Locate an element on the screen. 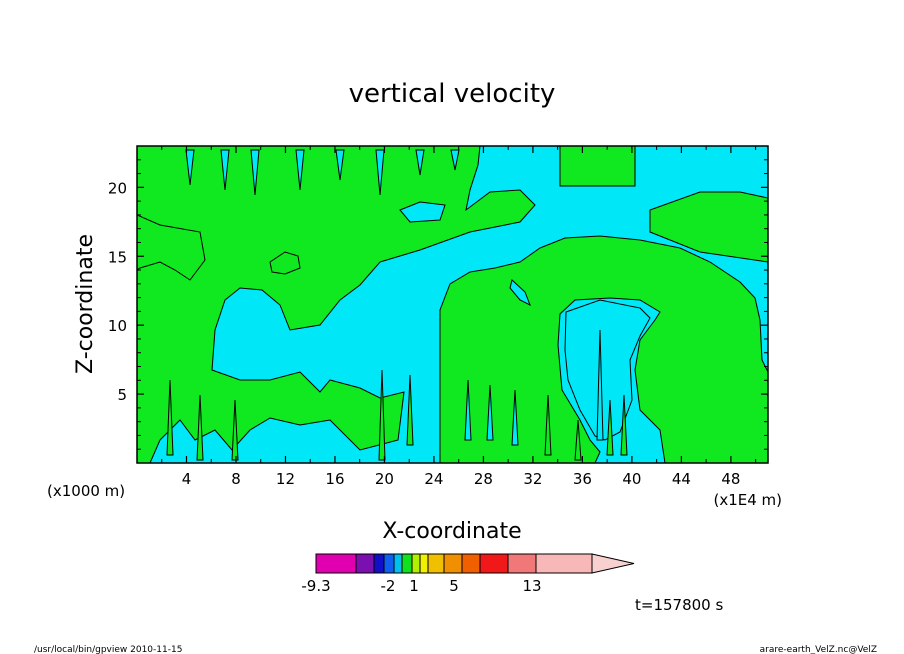 This screenshot has height=654, width=904. positive-region-top is located at coordinates (597, 166).